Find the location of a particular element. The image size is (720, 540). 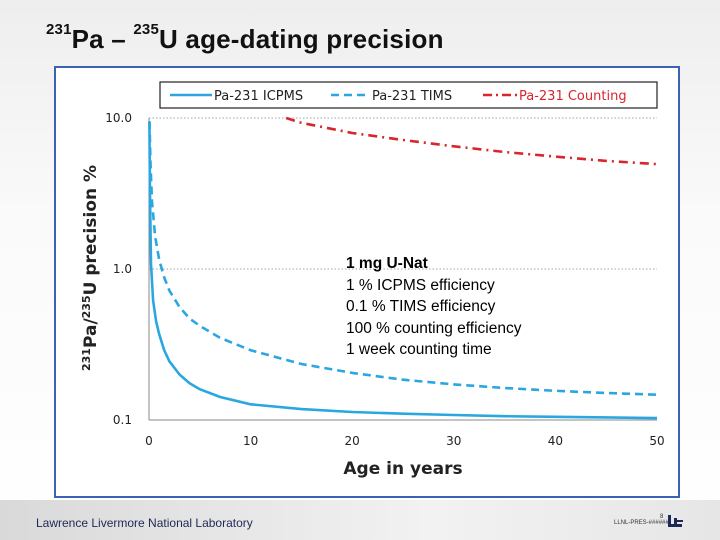

y-tick-label-10: 10.0 is located at coordinates (118, 118).